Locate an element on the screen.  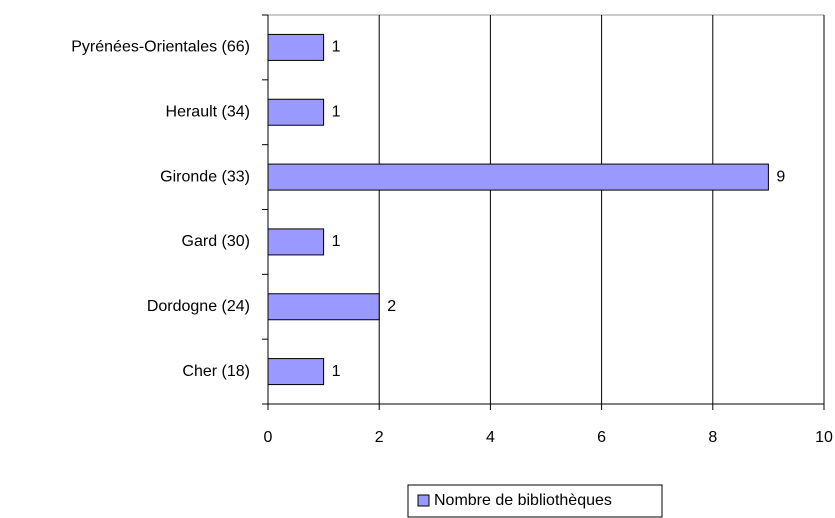
x-tick-label: 2 is located at coordinates (379, 437).